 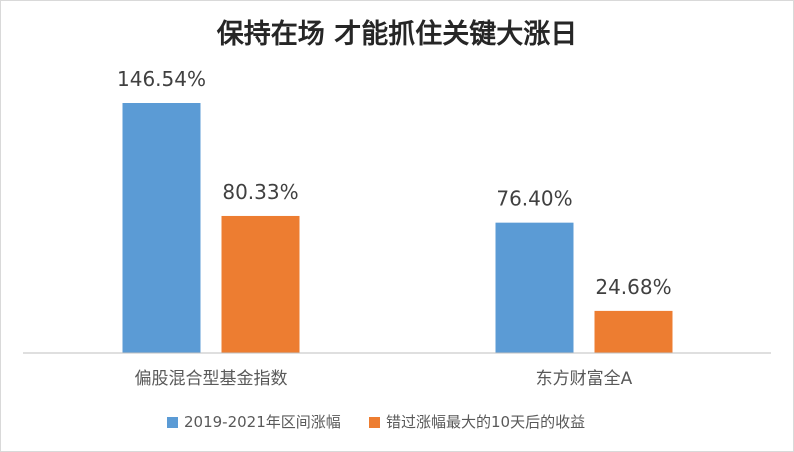 I want to click on category-label-2: 东方财富全A, so click(x=584, y=379).